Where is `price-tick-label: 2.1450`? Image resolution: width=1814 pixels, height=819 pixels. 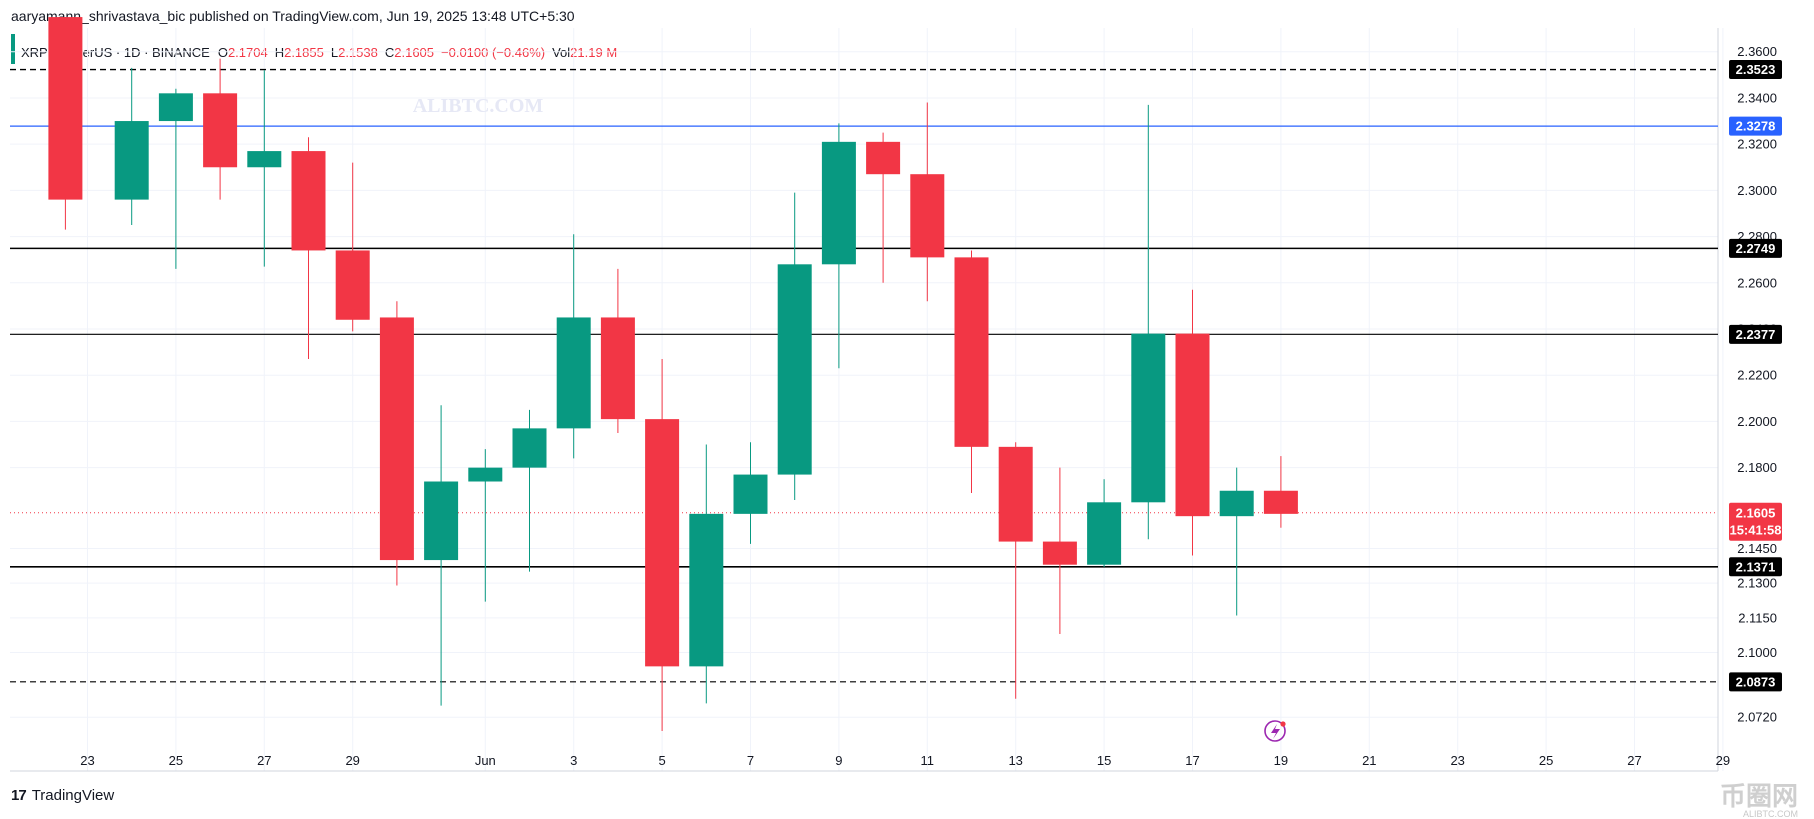 price-tick-label: 2.1450 is located at coordinates (1757, 548).